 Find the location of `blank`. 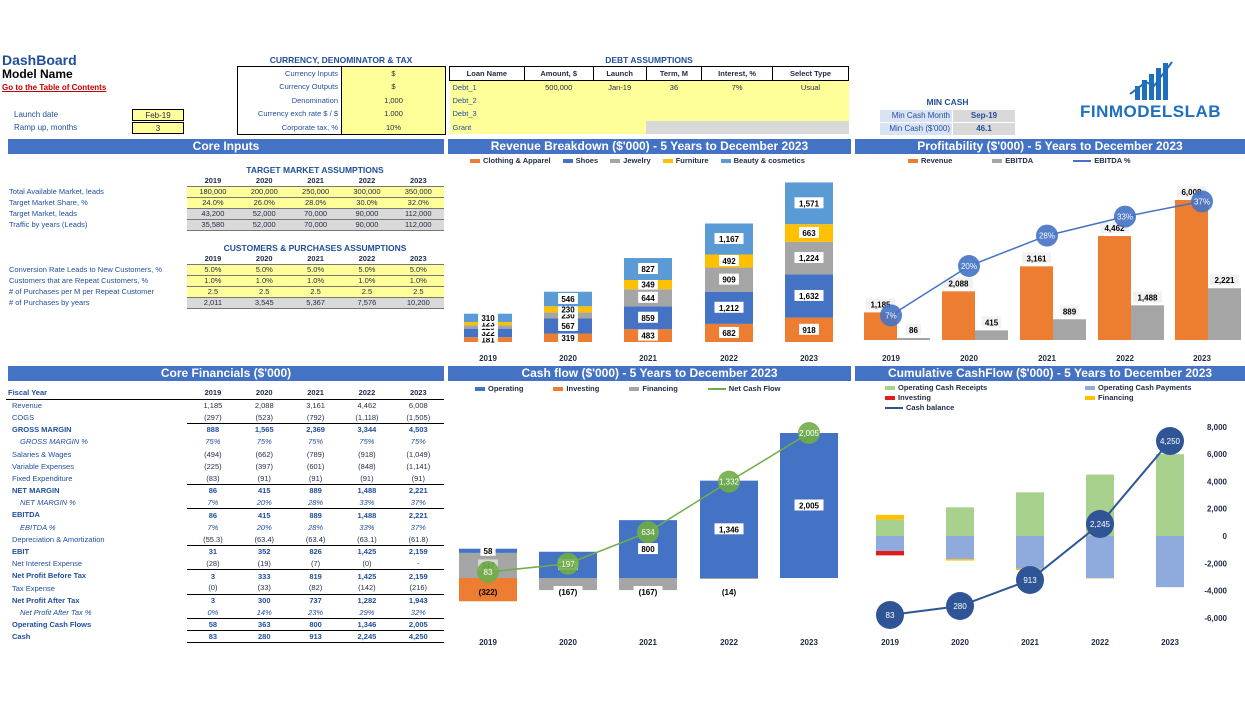

blank is located at coordinates (96, 180).